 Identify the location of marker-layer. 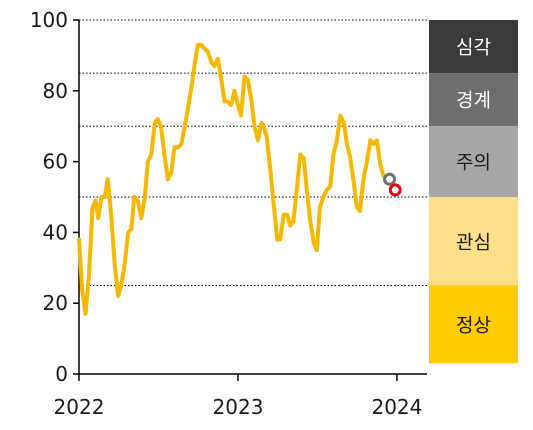
(392, 184).